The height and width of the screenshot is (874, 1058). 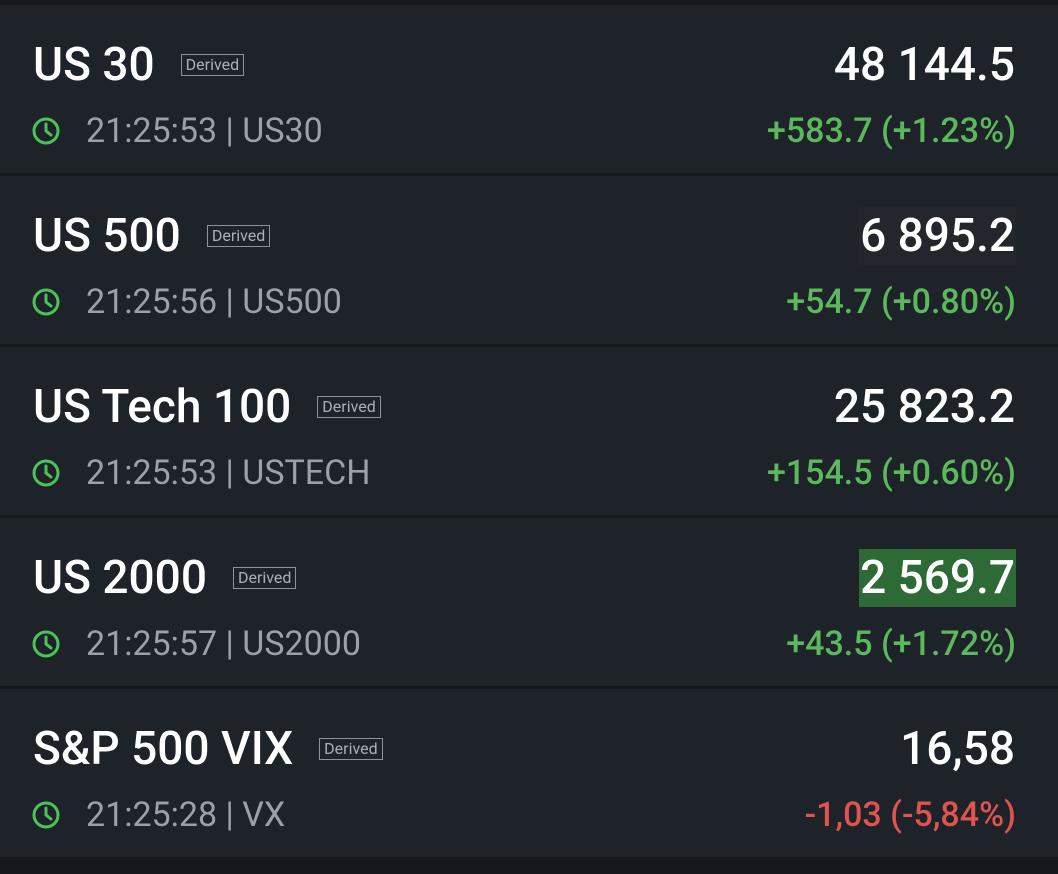 I want to click on price: 2 569.7, so click(x=937, y=578).